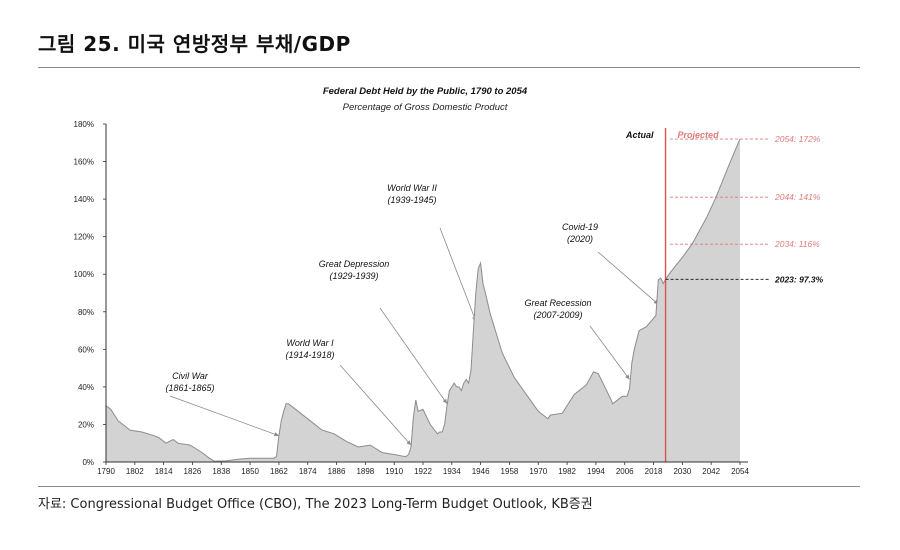  Describe the element at coordinates (84, 199) in the screenshot. I see `y-tick-label: 140%` at that location.